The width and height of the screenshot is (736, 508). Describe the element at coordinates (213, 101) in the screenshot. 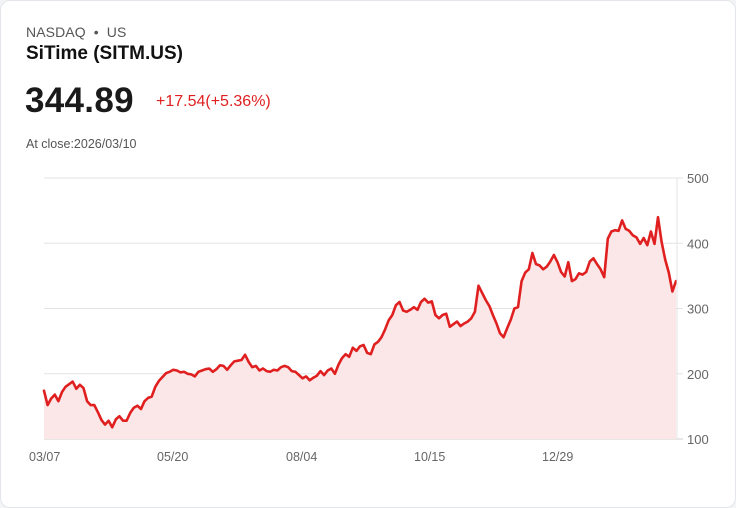

I see `price-change: +17.54(+5.36%)` at that location.